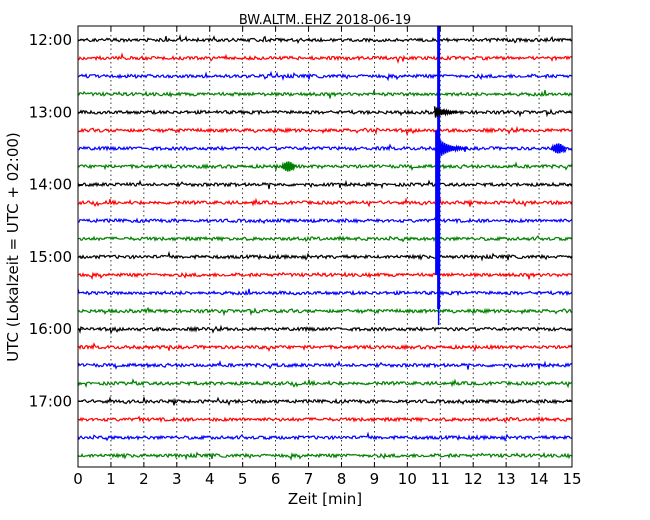 Image resolution: width=650 pixels, height=520 pixels. I want to click on x-tick-label: 11, so click(440, 479).